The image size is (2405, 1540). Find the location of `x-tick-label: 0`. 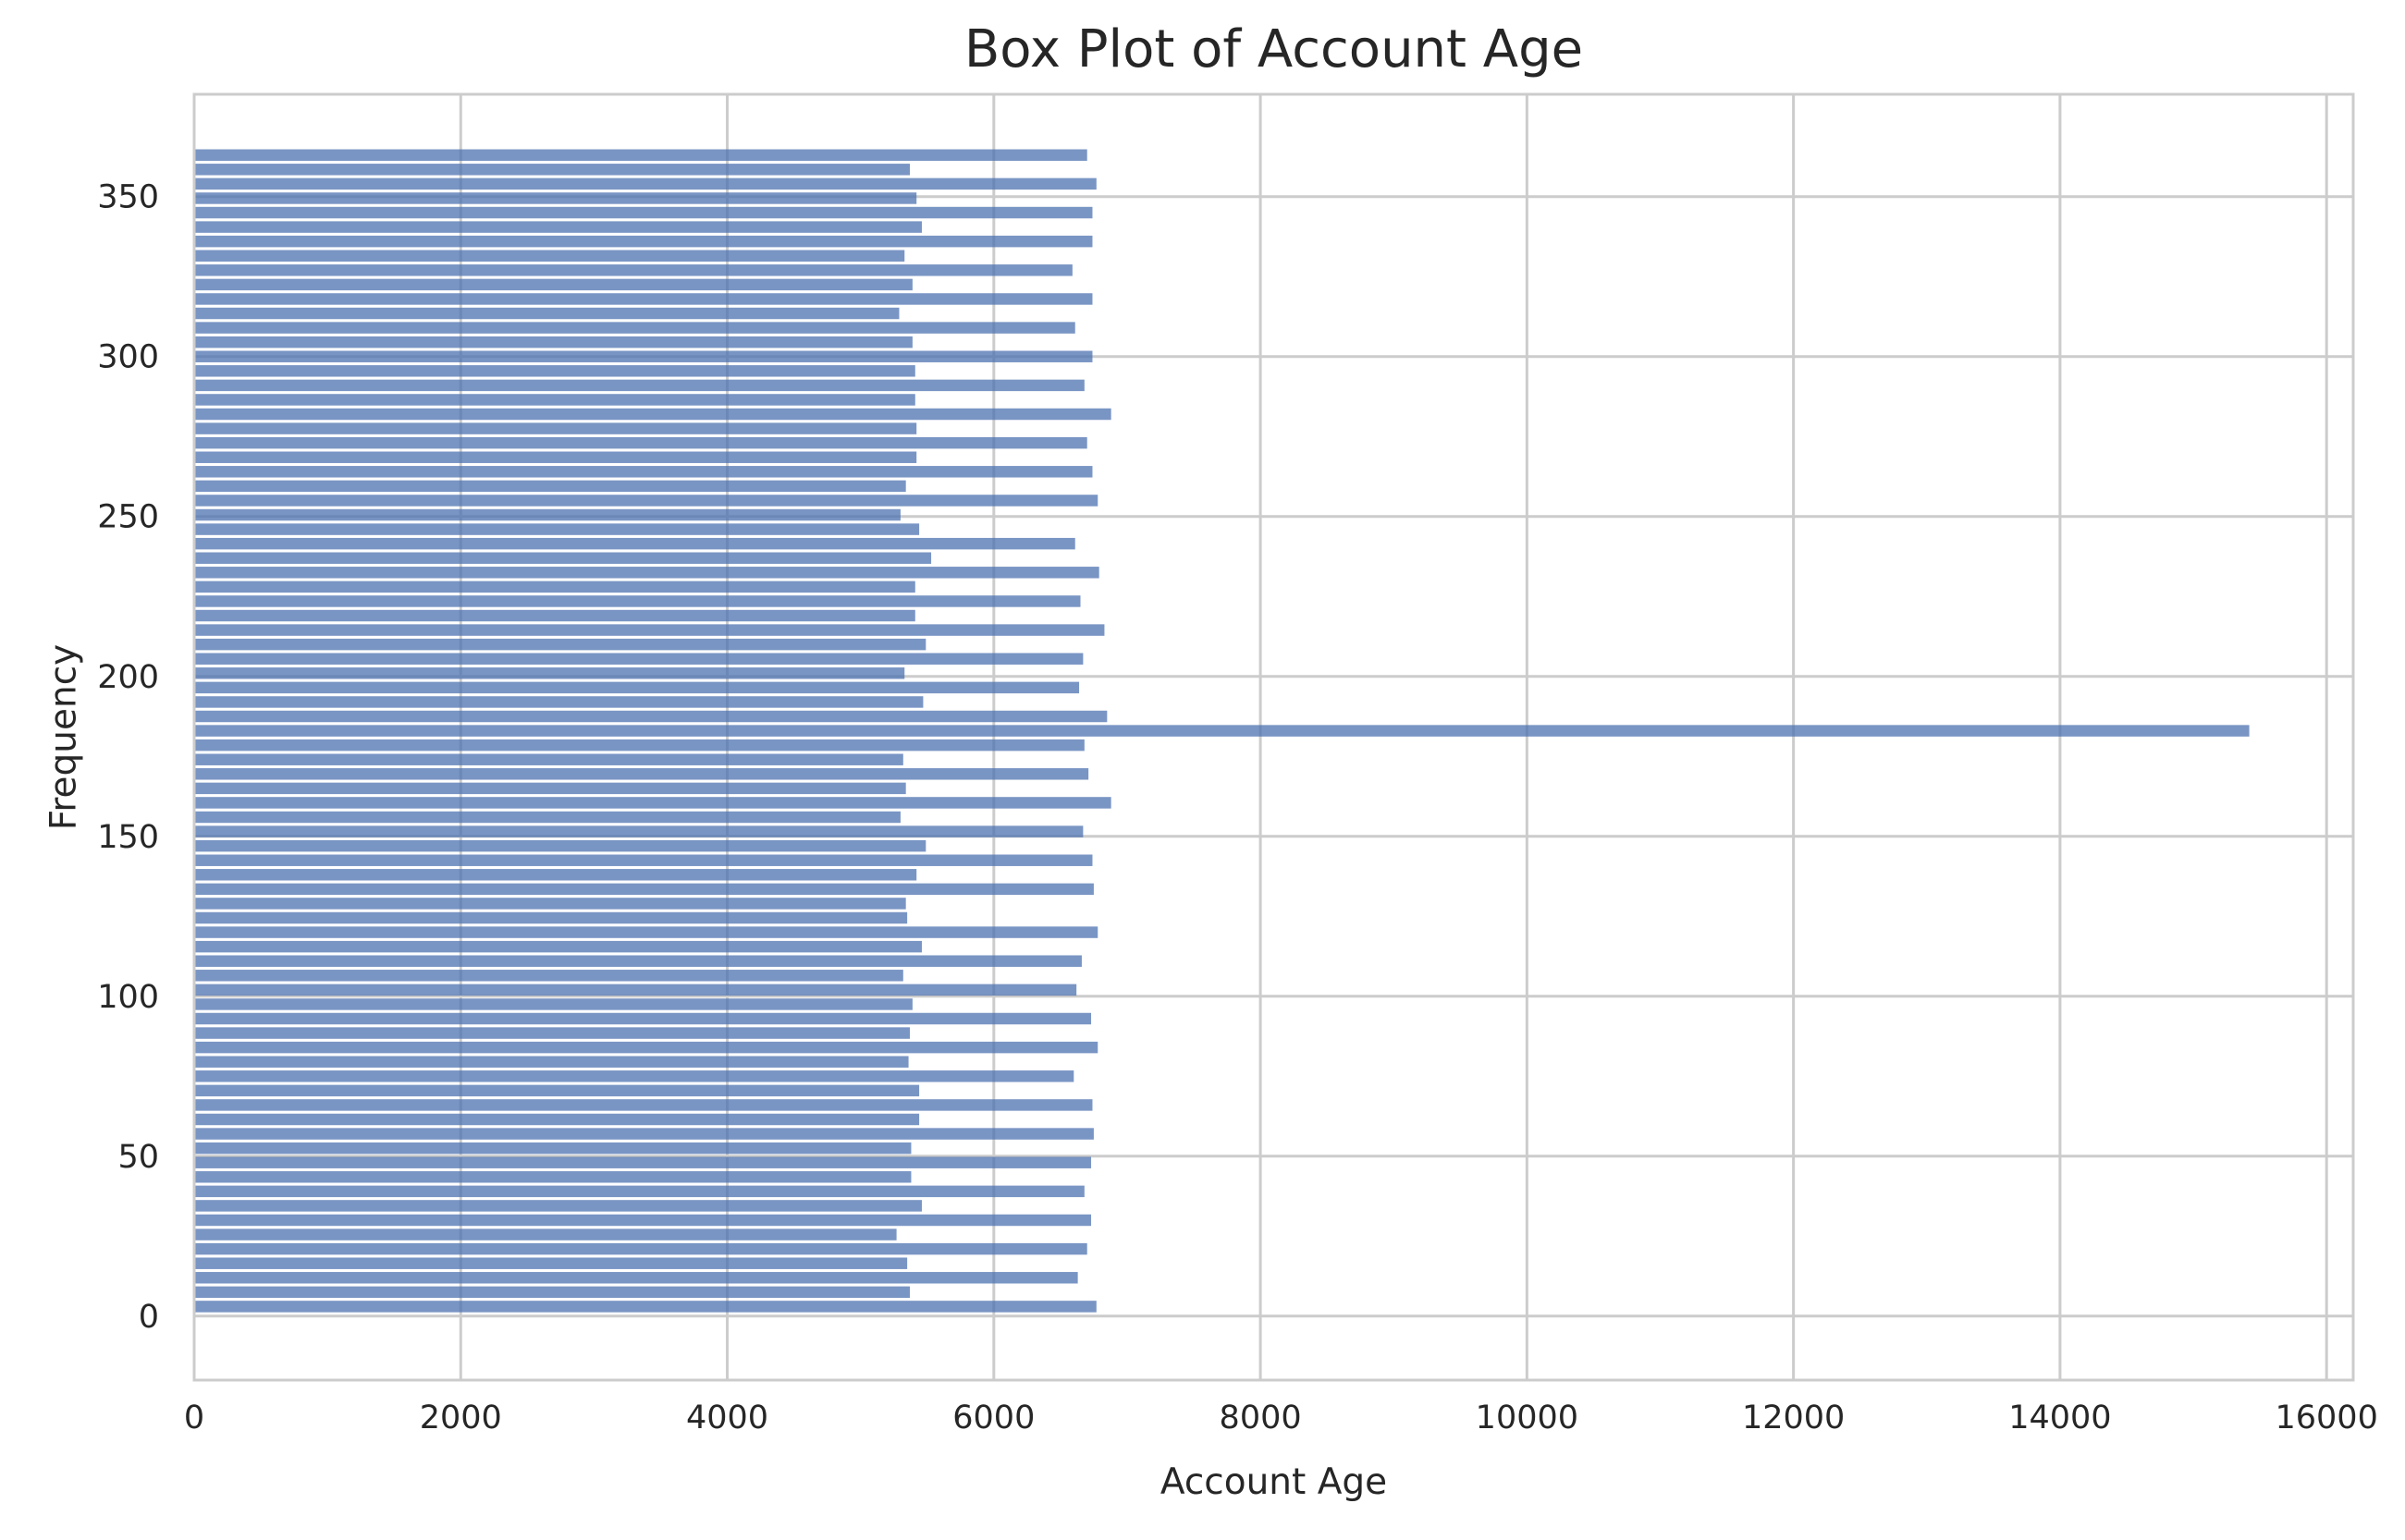

x-tick-label: 0 is located at coordinates (194, 1417).